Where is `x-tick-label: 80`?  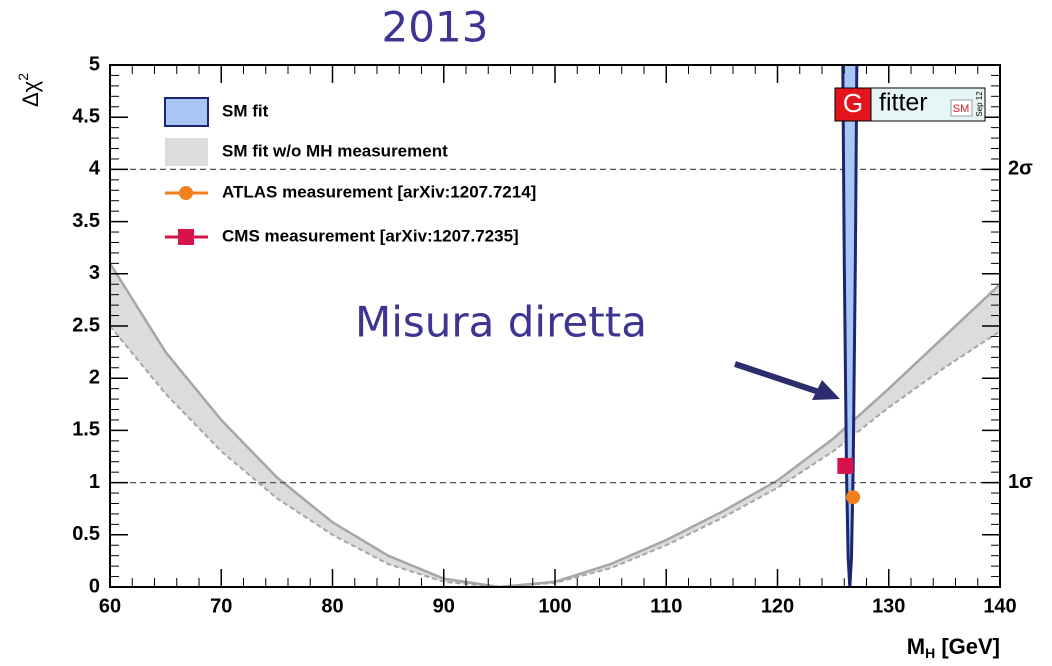
x-tick-label: 80 is located at coordinates (332, 606).